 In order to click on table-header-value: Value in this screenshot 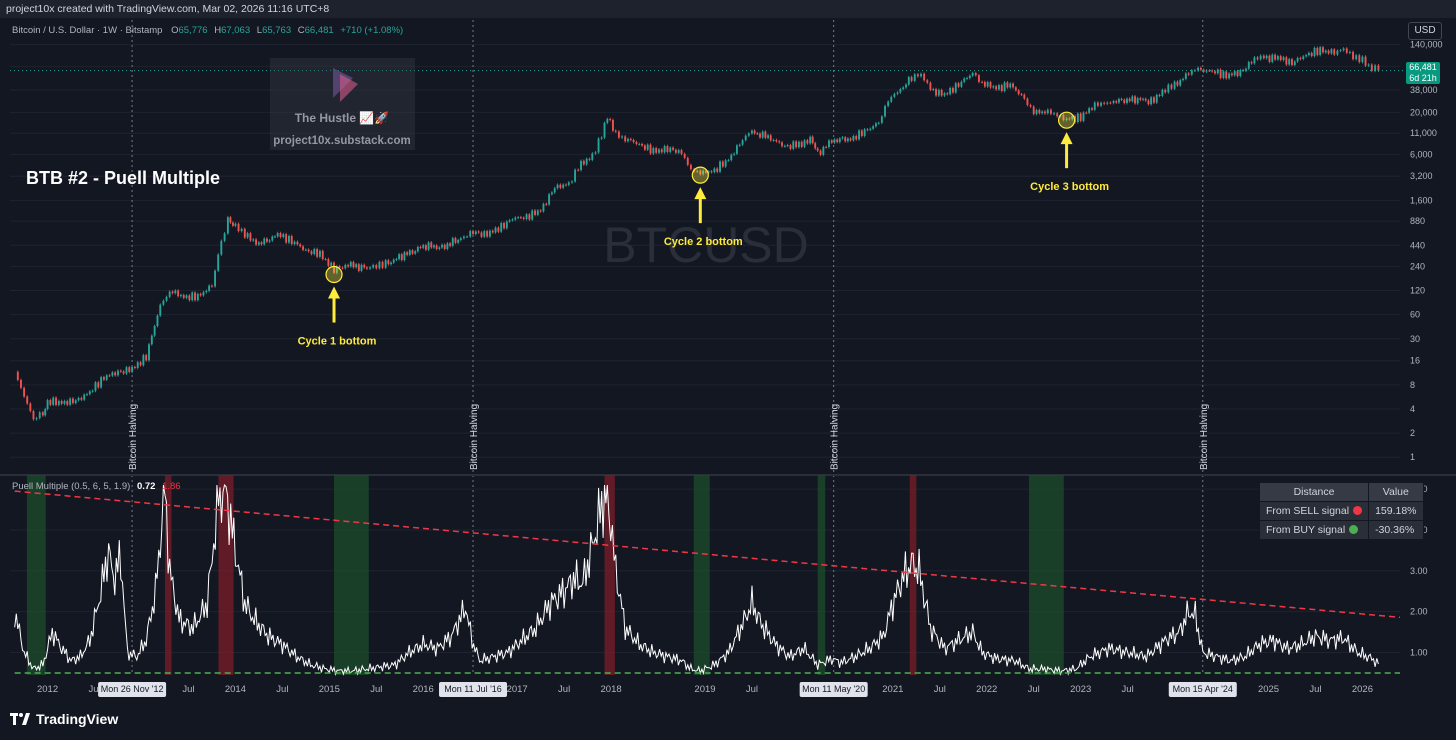, I will do `click(1396, 492)`.